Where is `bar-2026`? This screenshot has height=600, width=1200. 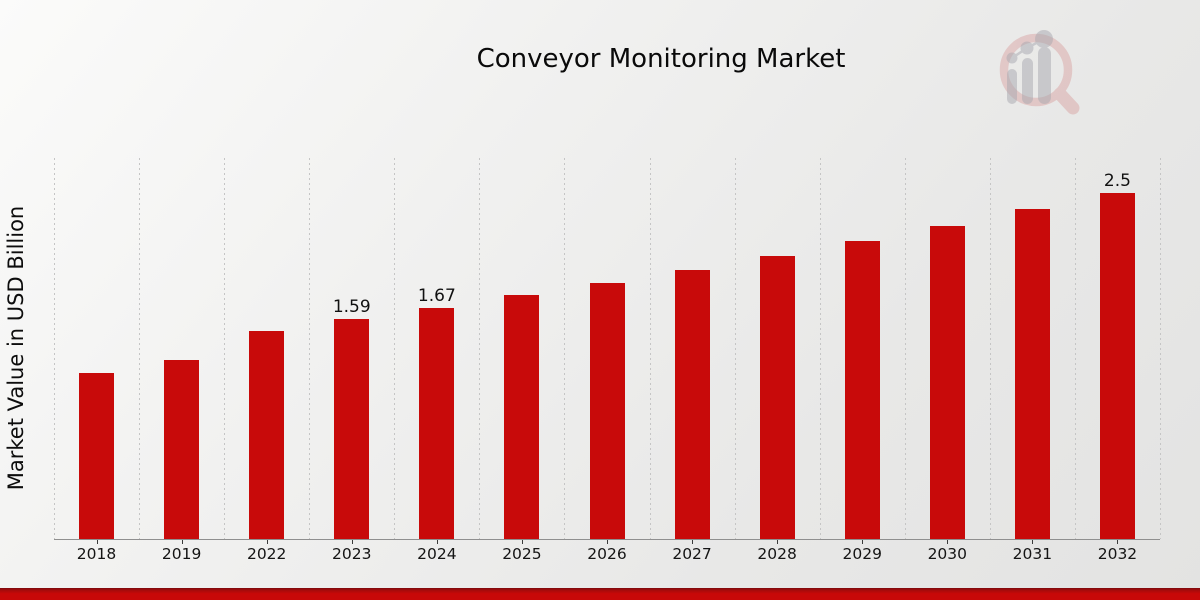 bar-2026 is located at coordinates (607, 410).